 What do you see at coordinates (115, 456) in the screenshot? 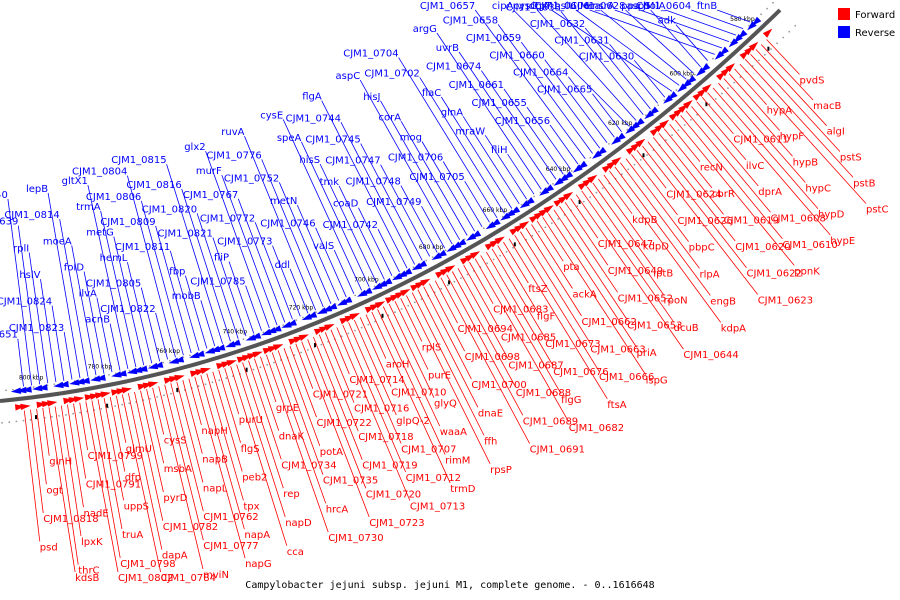
I see `forward-gene-label: CJM1_0799` at bounding box center [115, 456].